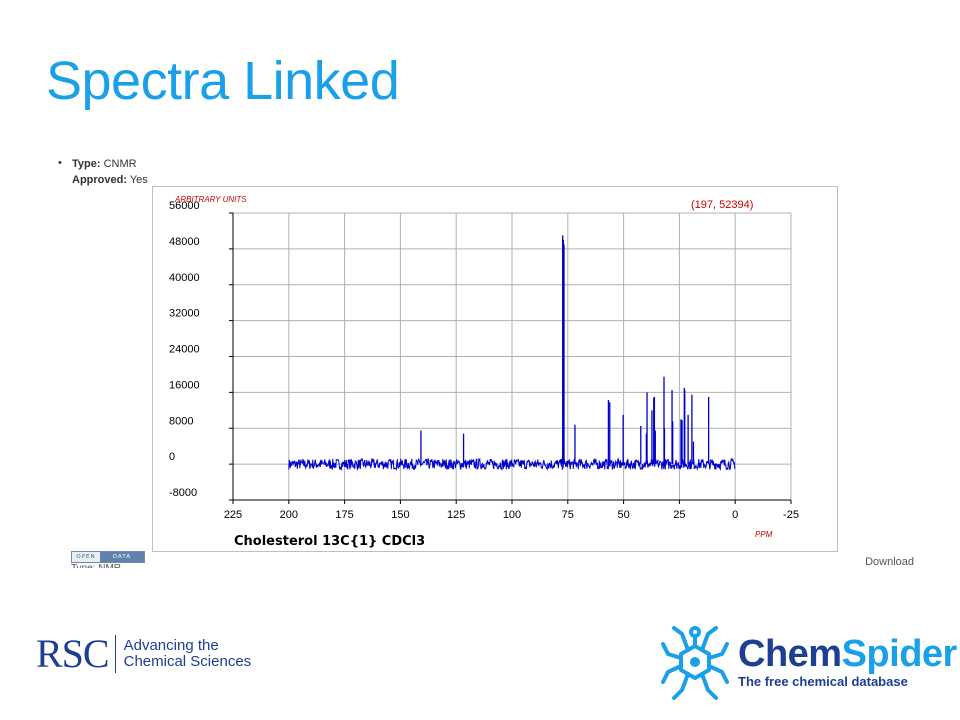 Image resolution: width=960 pixels, height=720 pixels. What do you see at coordinates (791, 515) in the screenshot?
I see `x-tick-label: -25` at bounding box center [791, 515].